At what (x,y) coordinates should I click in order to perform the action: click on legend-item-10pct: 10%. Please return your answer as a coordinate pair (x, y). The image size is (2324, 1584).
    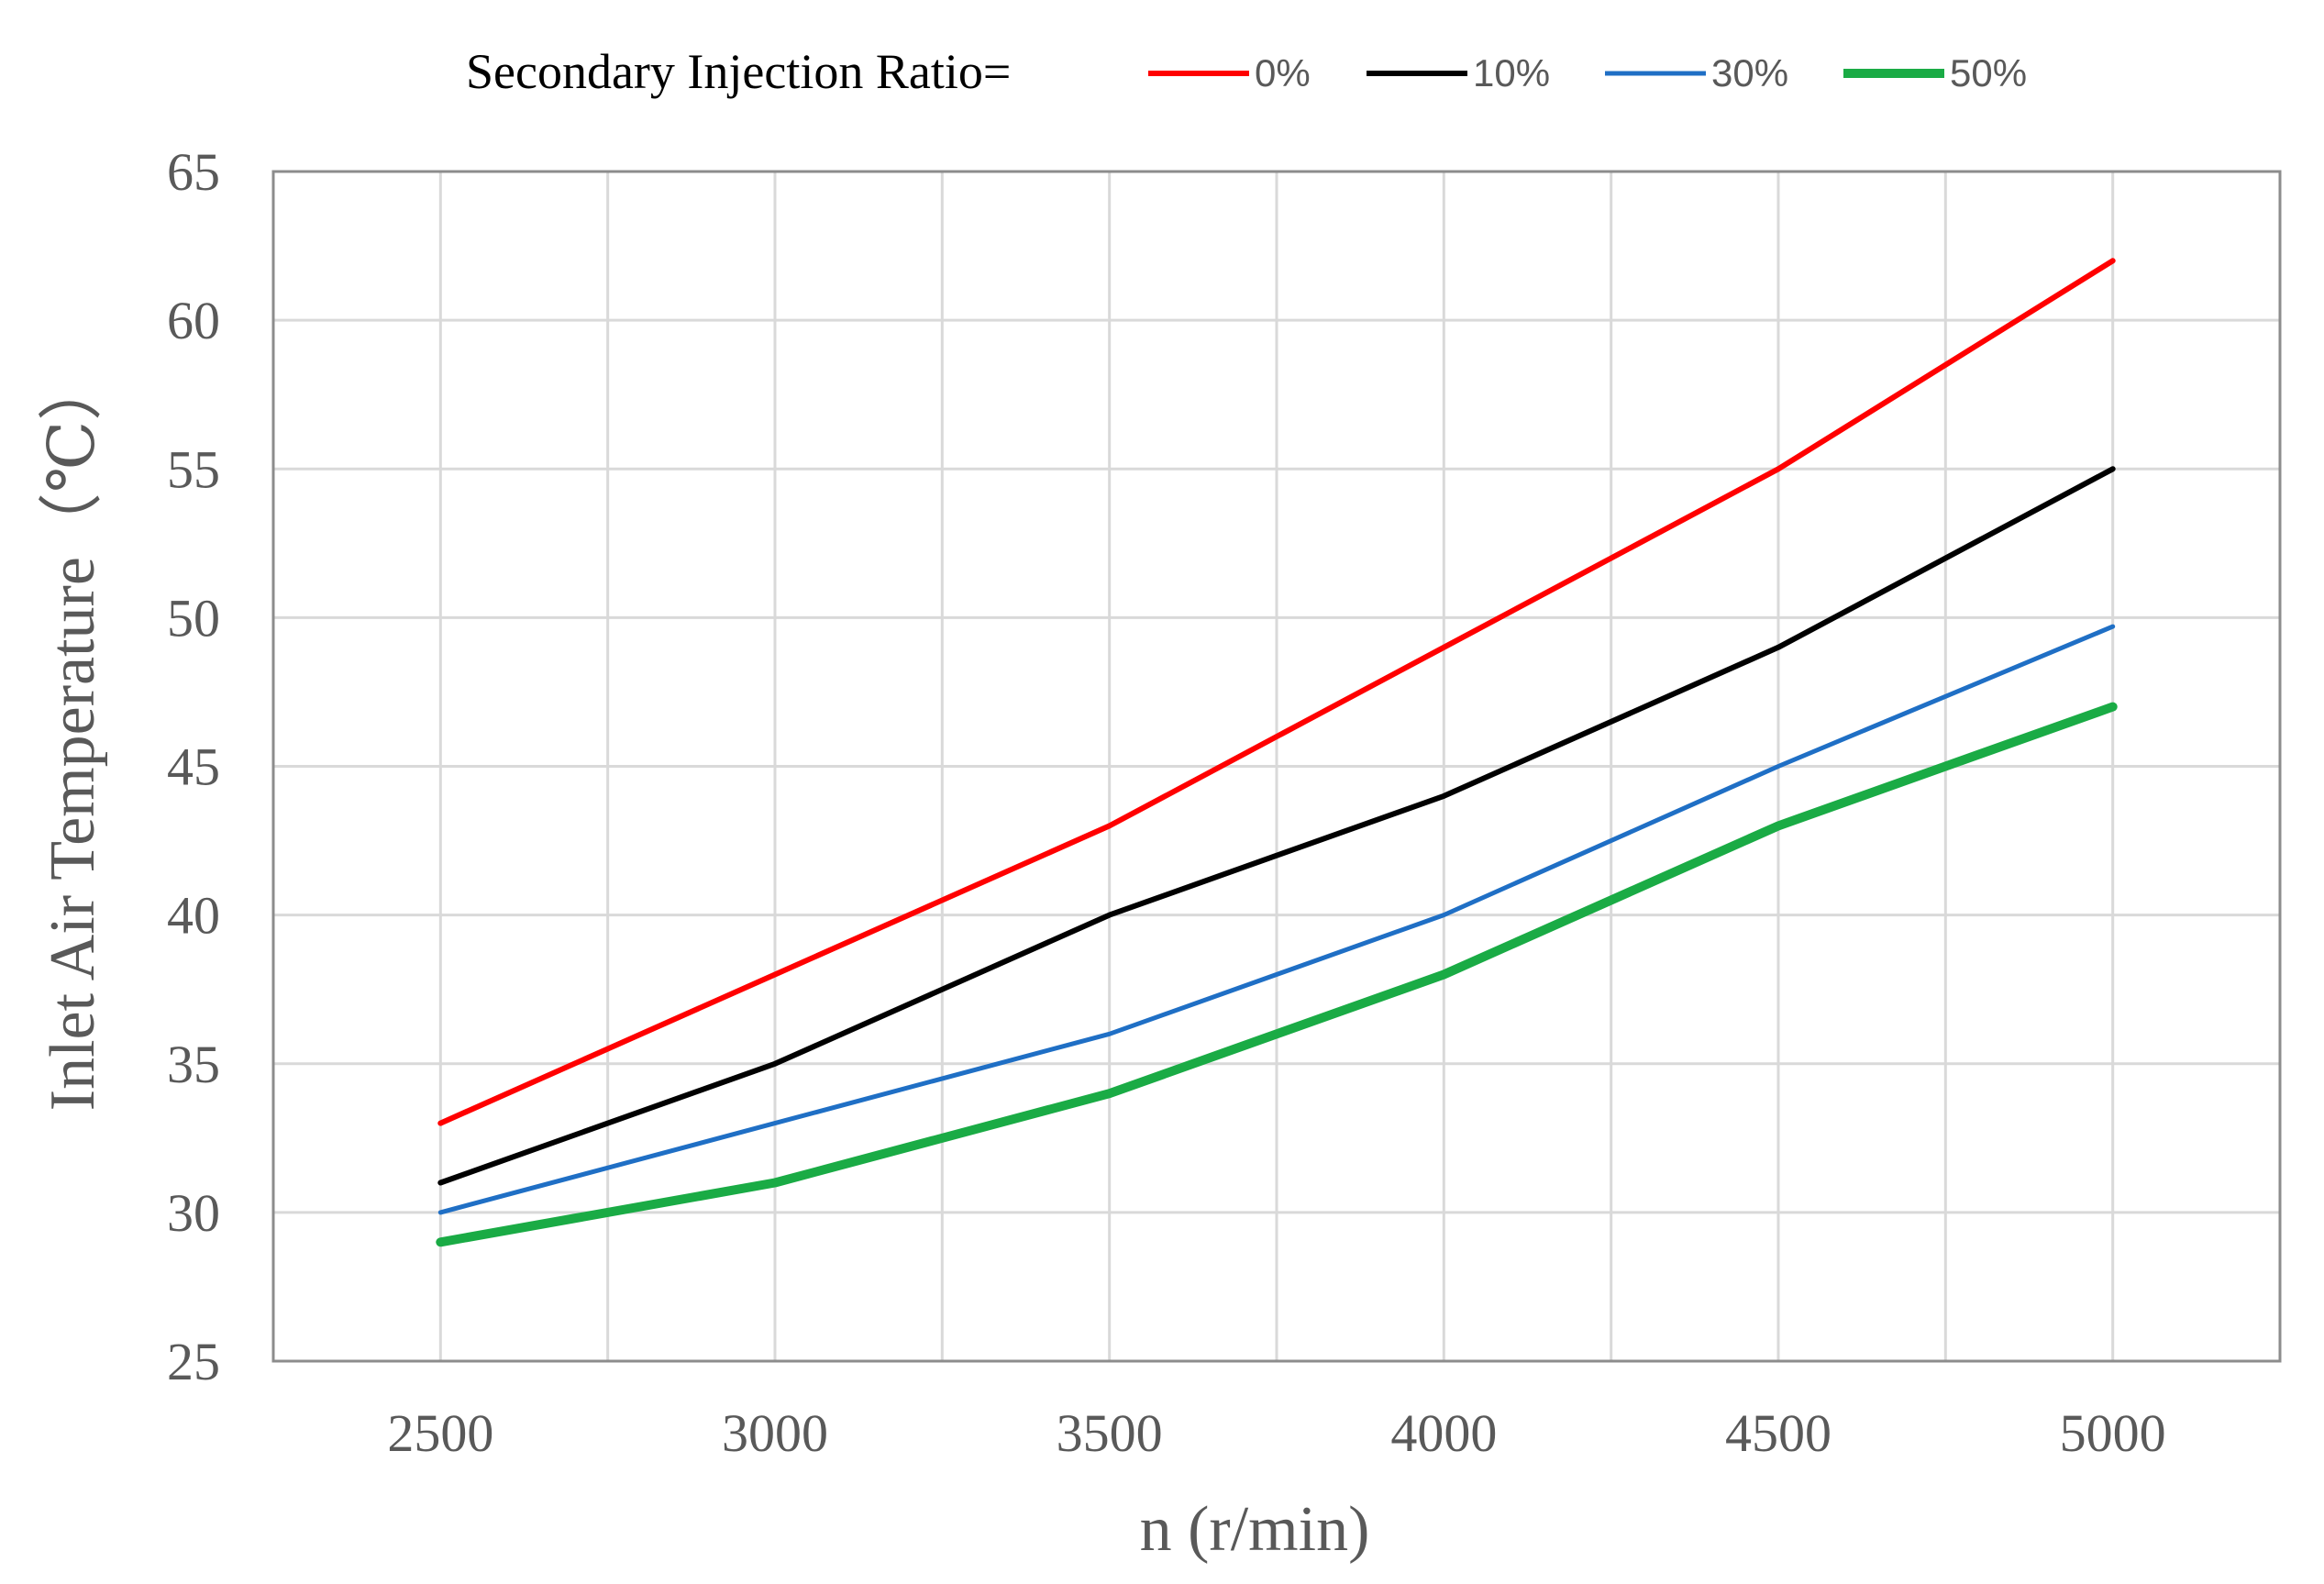
    Looking at the image, I should click on (1458, 72).